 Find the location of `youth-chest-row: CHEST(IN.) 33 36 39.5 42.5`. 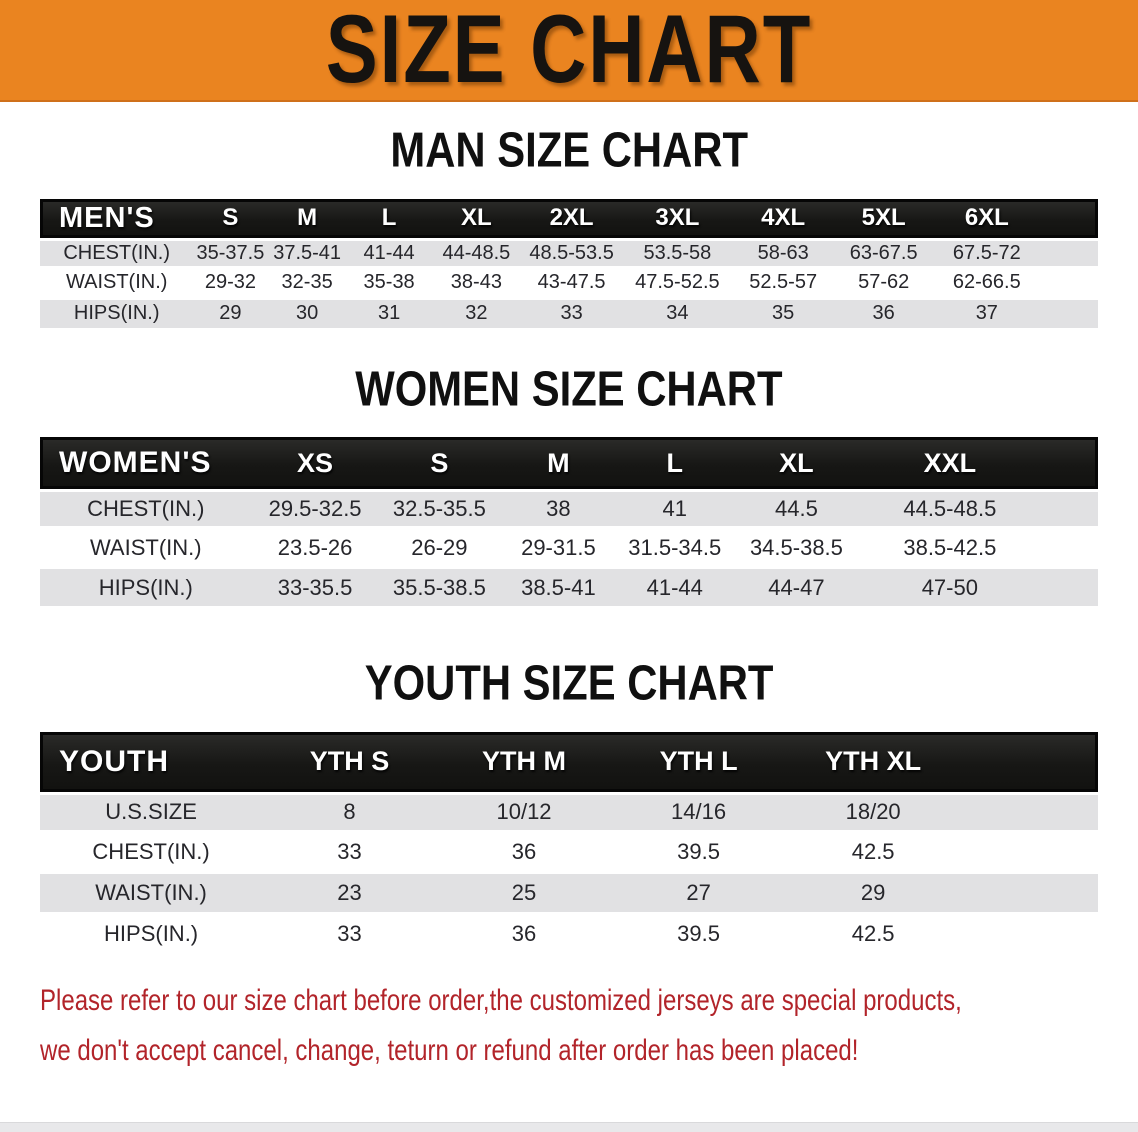

youth-chest-row: CHEST(IN.) 33 36 39.5 42.5 is located at coordinates (569, 853).